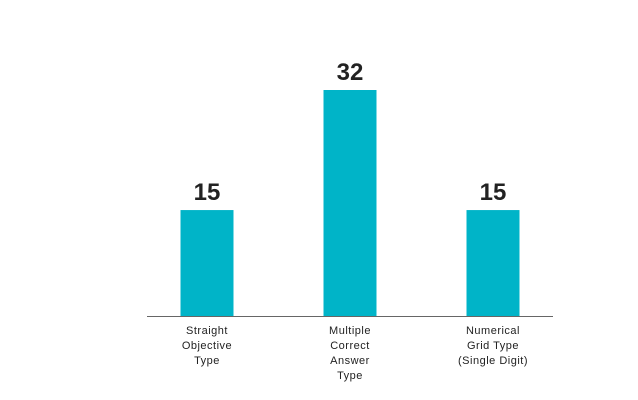 The height and width of the screenshot is (400, 638). Describe the element at coordinates (350, 72) in the screenshot. I see `value-label: 32` at that location.